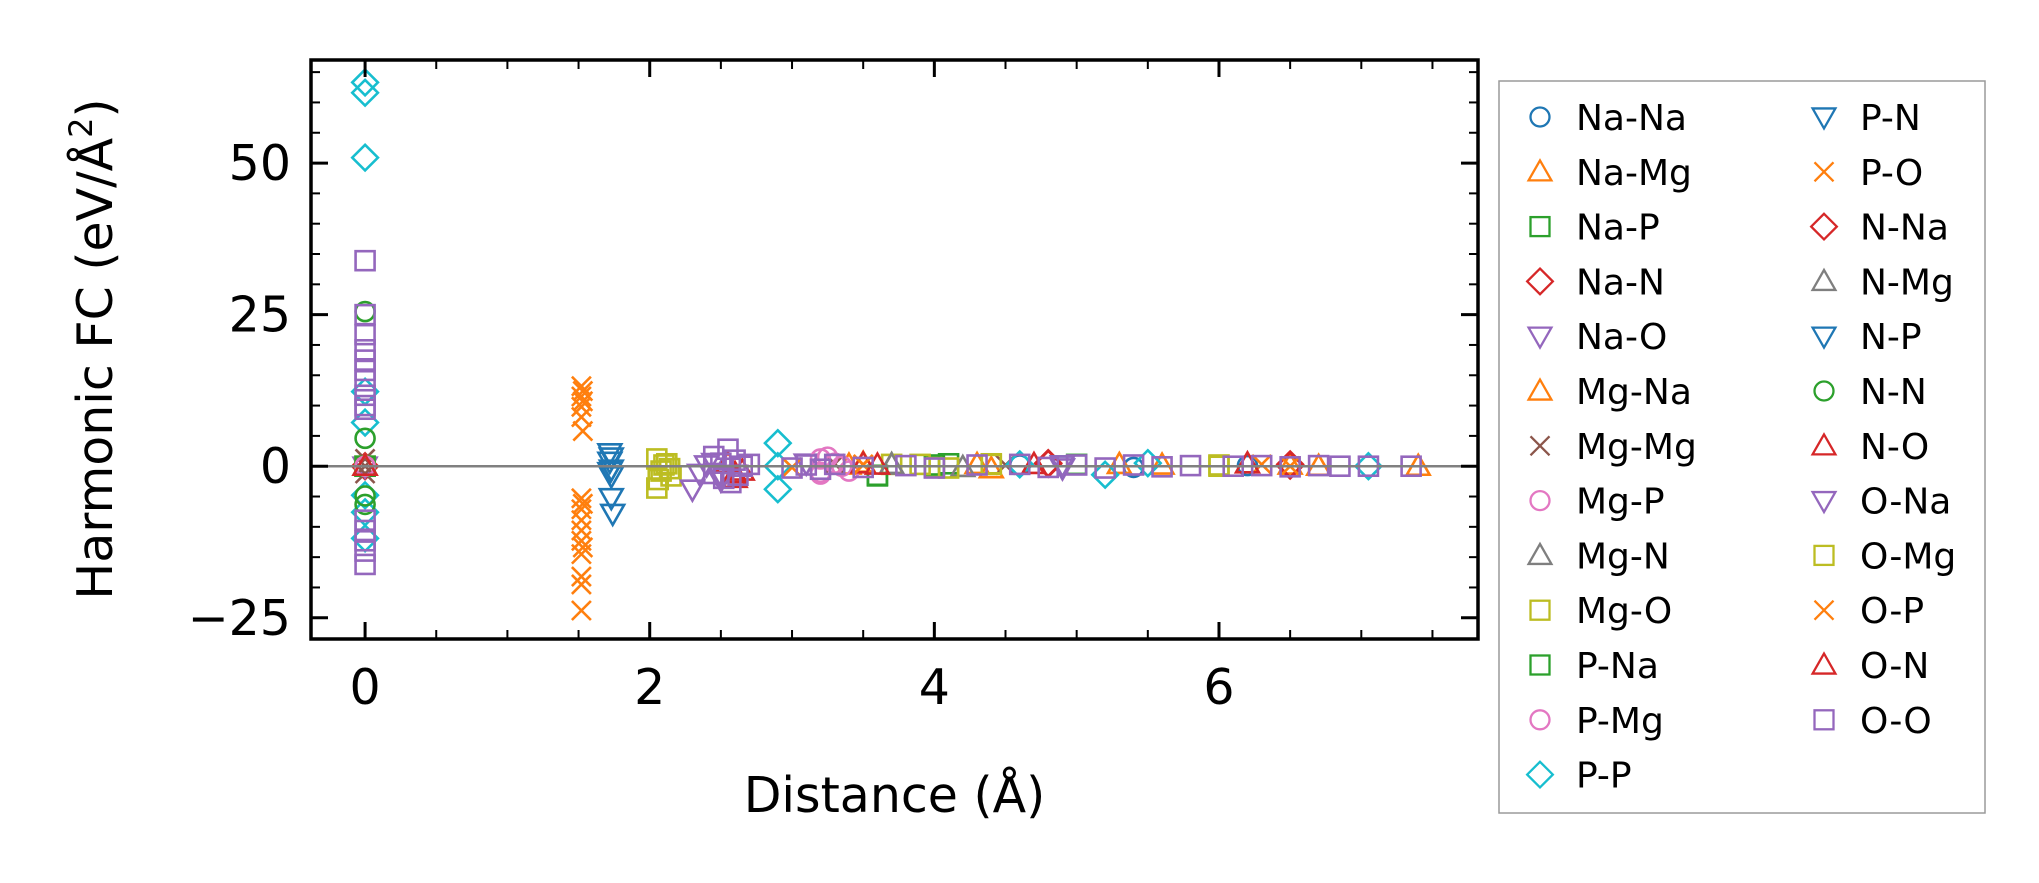  What do you see at coordinates (1824, 610) in the screenshot?
I see `legend-marker-o-p` at bounding box center [1824, 610].